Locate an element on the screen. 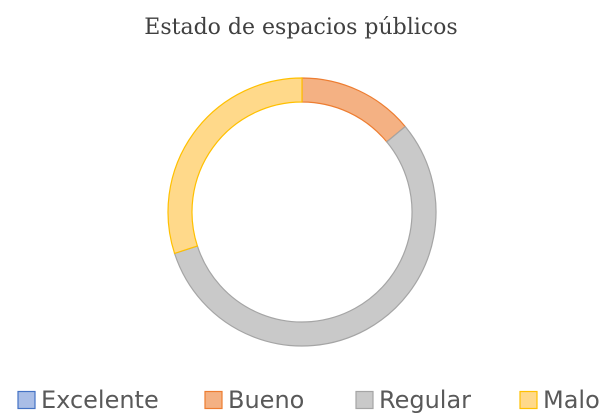 The image size is (602, 417). legend-label: Excelente is located at coordinates (100, 400).